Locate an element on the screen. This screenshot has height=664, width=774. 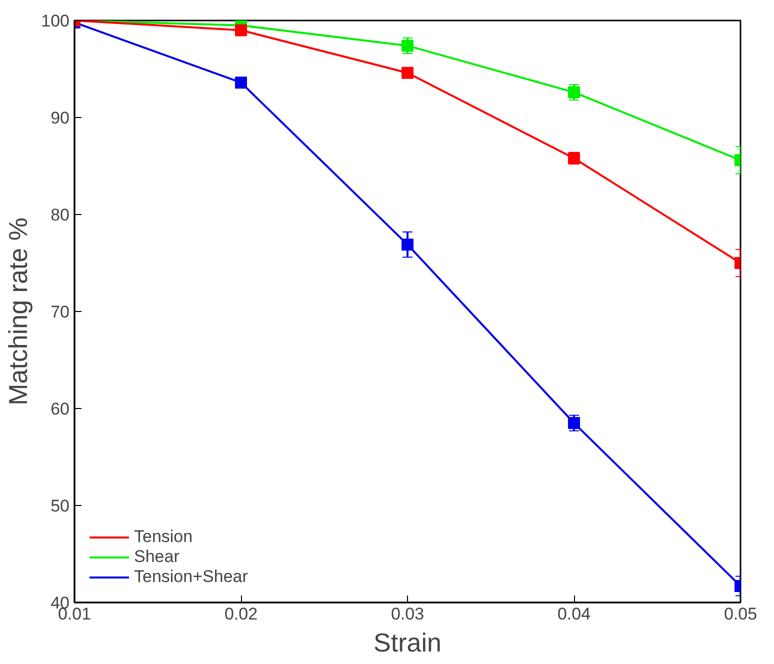
y-tick-label: 60 is located at coordinates (60, 409).